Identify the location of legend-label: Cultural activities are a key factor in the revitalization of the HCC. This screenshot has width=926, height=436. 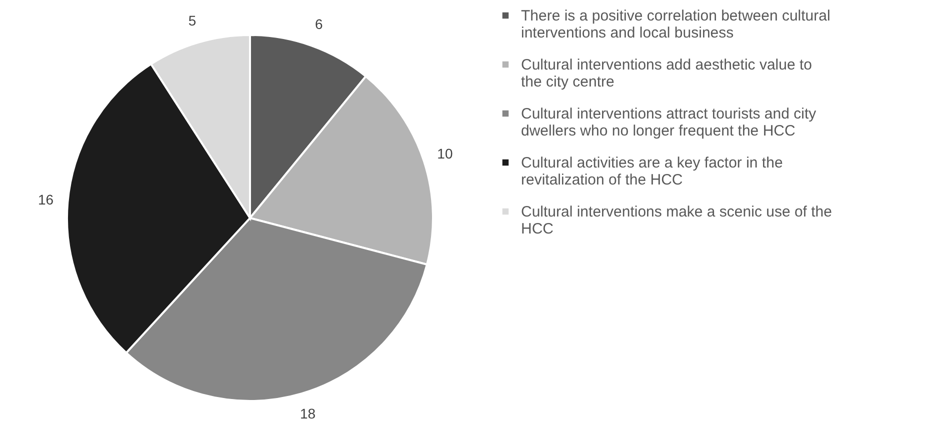
(652, 171).